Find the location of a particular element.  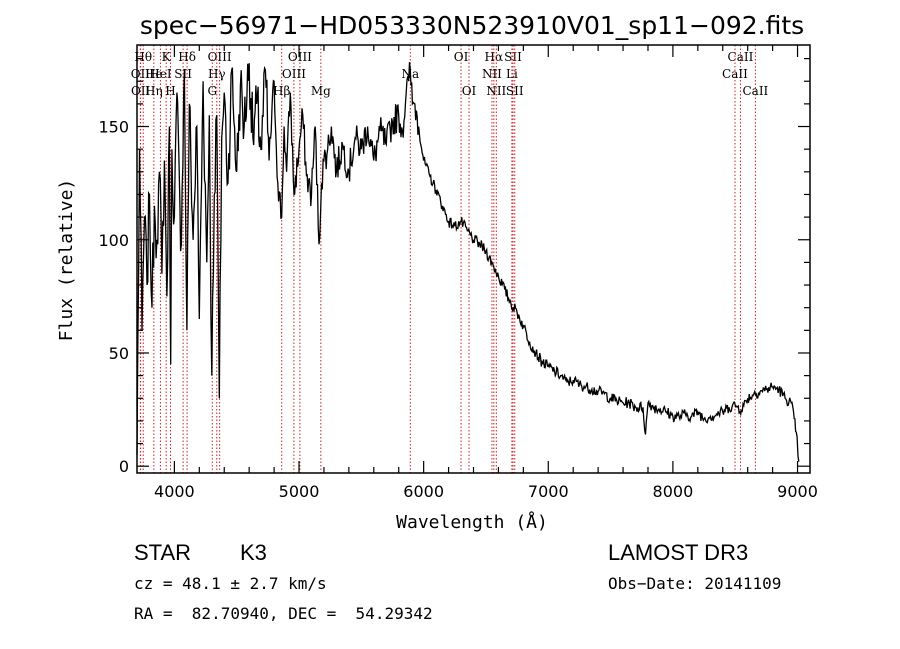

y-tick-label: 150 is located at coordinates (113, 127).